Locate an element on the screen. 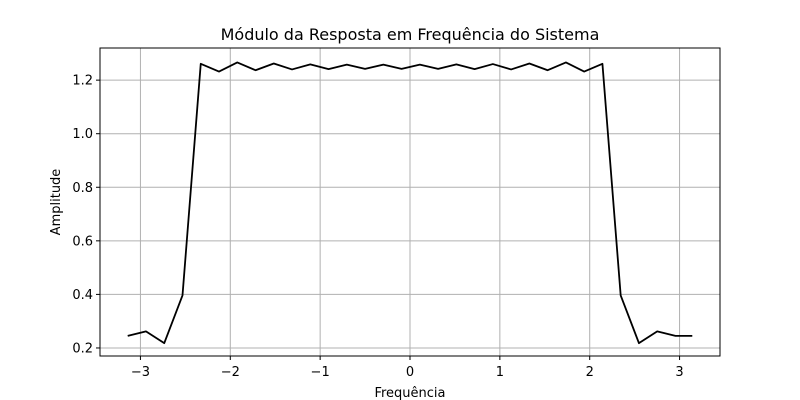  x-tick-label: −3 is located at coordinates (140, 372).